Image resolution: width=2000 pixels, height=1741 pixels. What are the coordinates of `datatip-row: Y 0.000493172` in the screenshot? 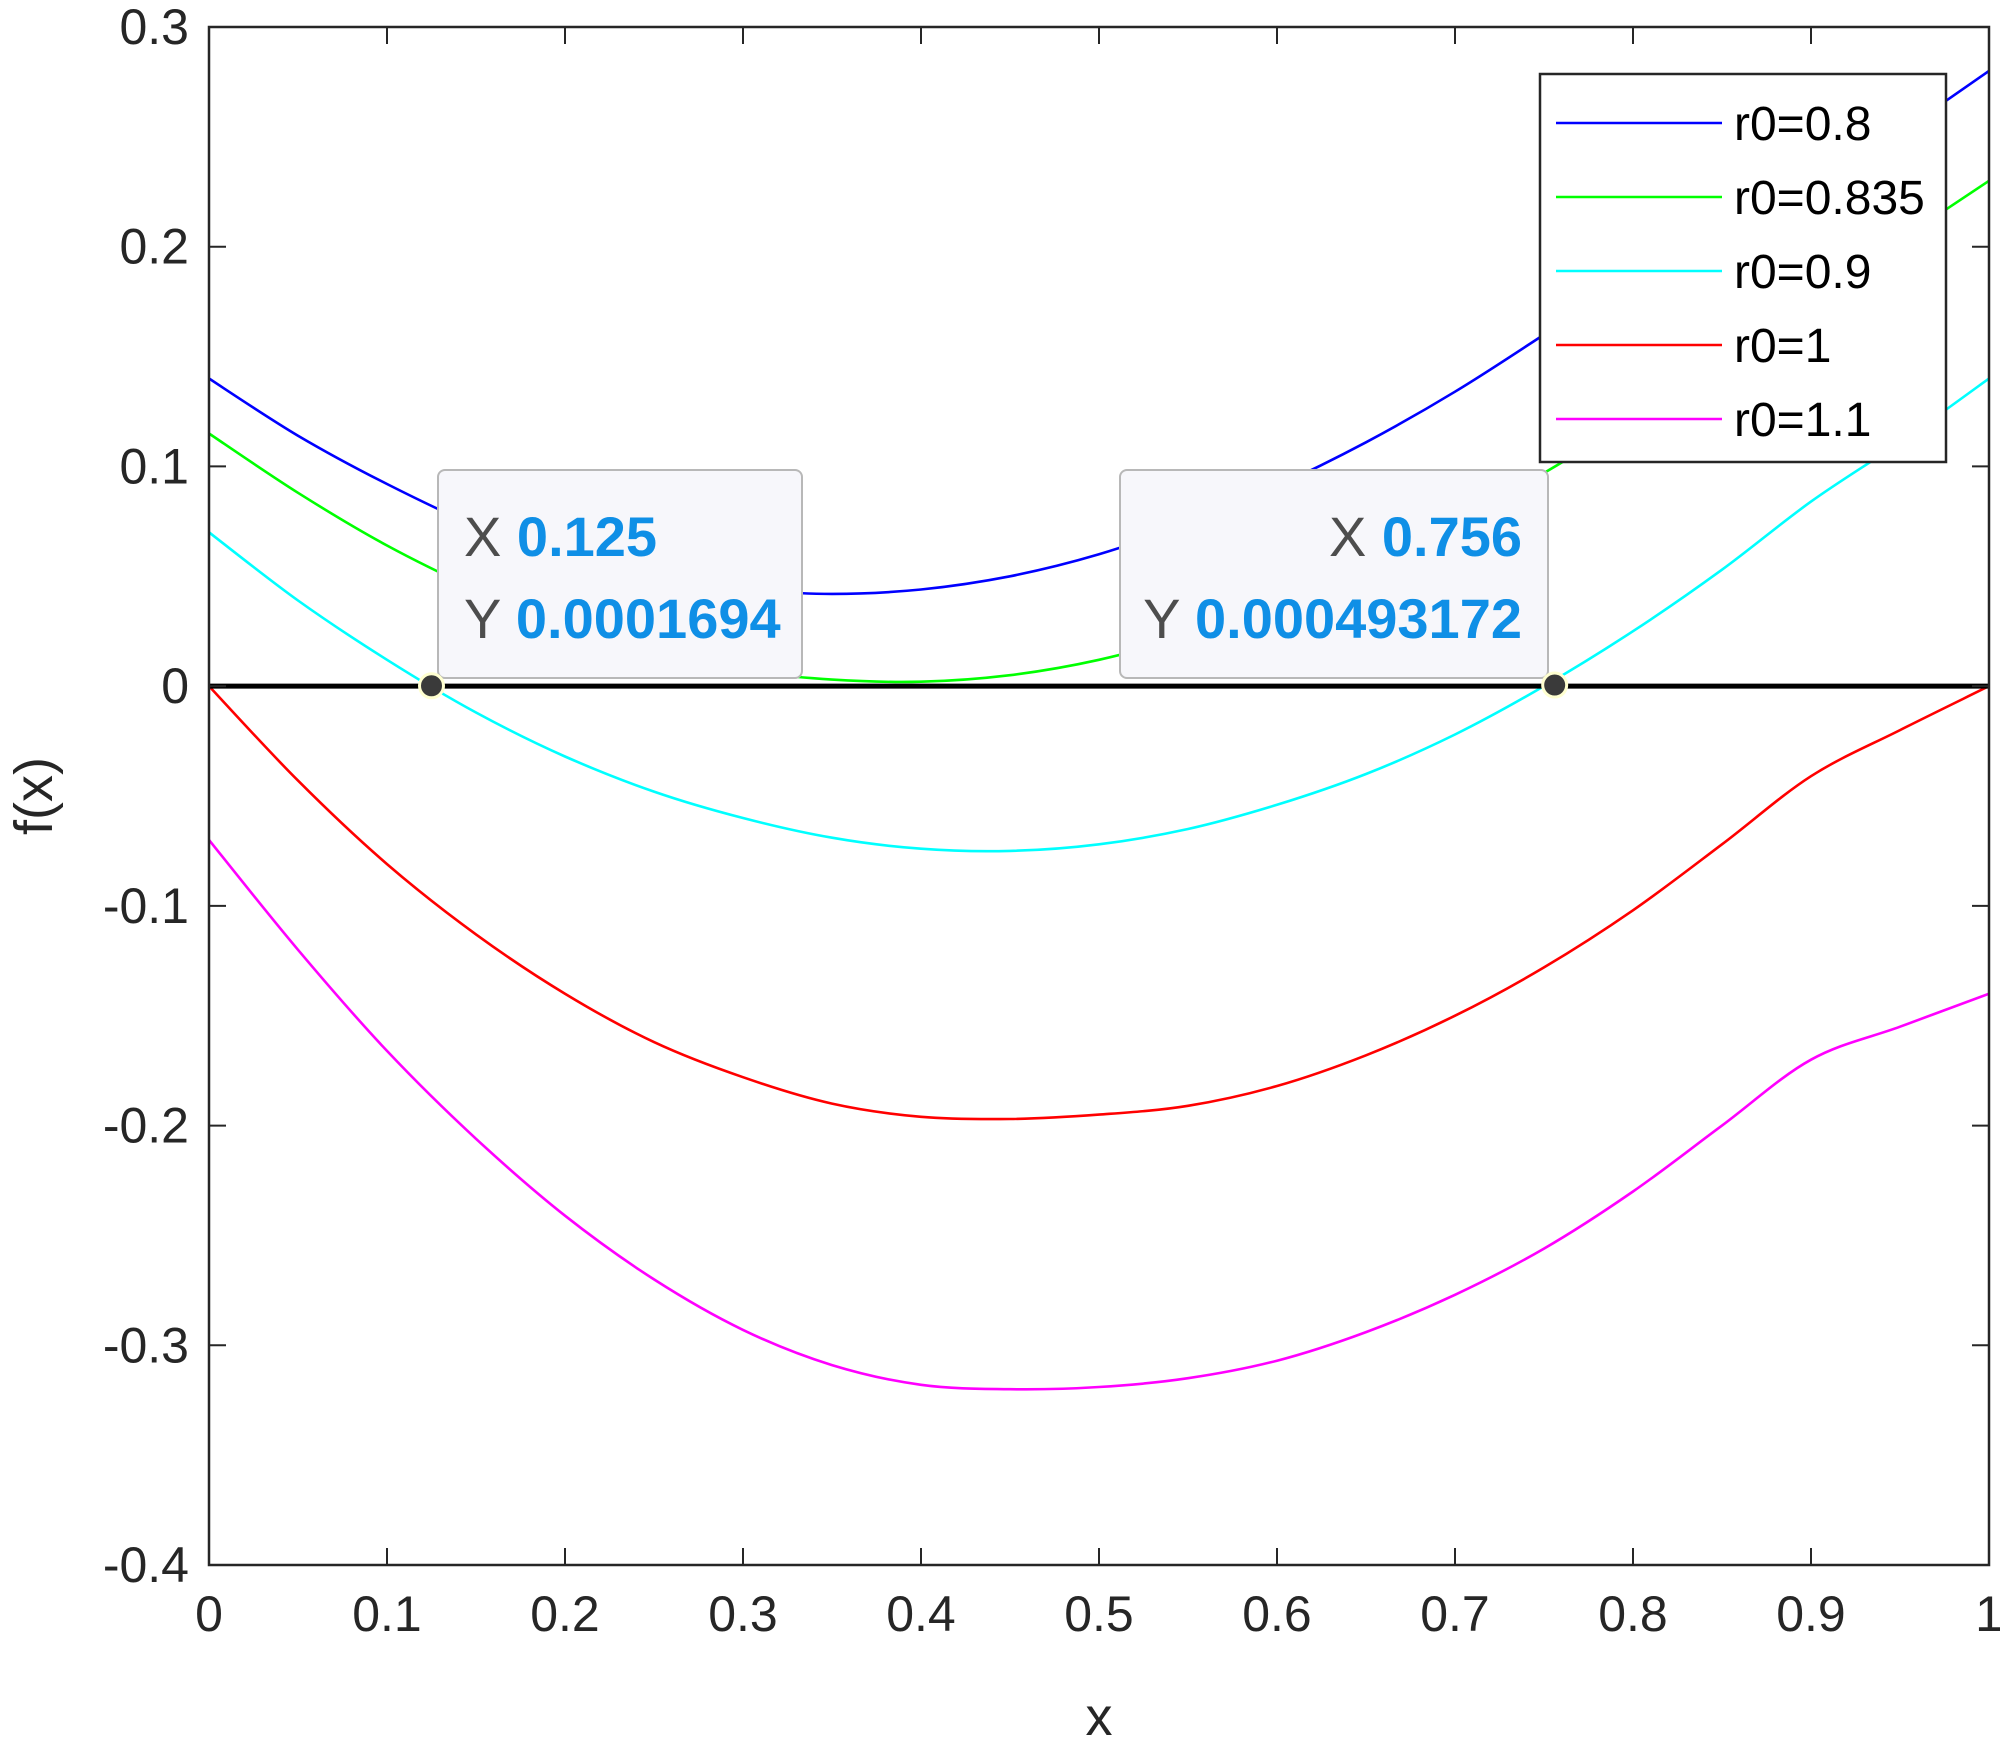 It's located at (1332, 618).